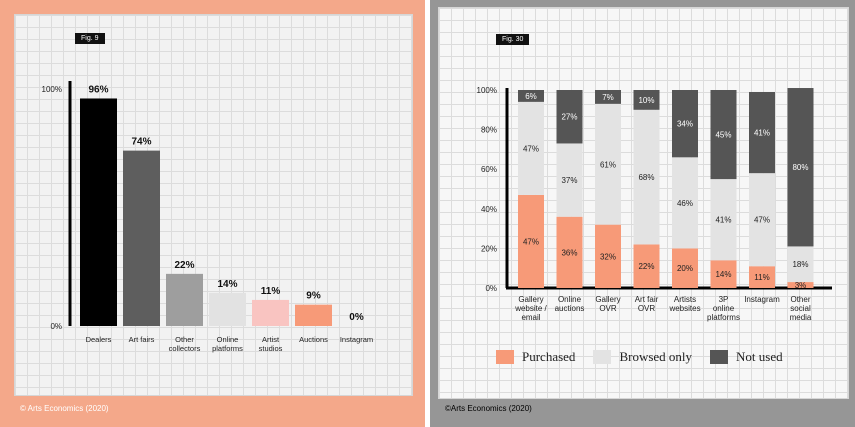 The width and height of the screenshot is (855, 427). What do you see at coordinates (724, 299) in the screenshot?
I see `fig30-x-label-3p-online-platforms-1: 3P` at bounding box center [724, 299].